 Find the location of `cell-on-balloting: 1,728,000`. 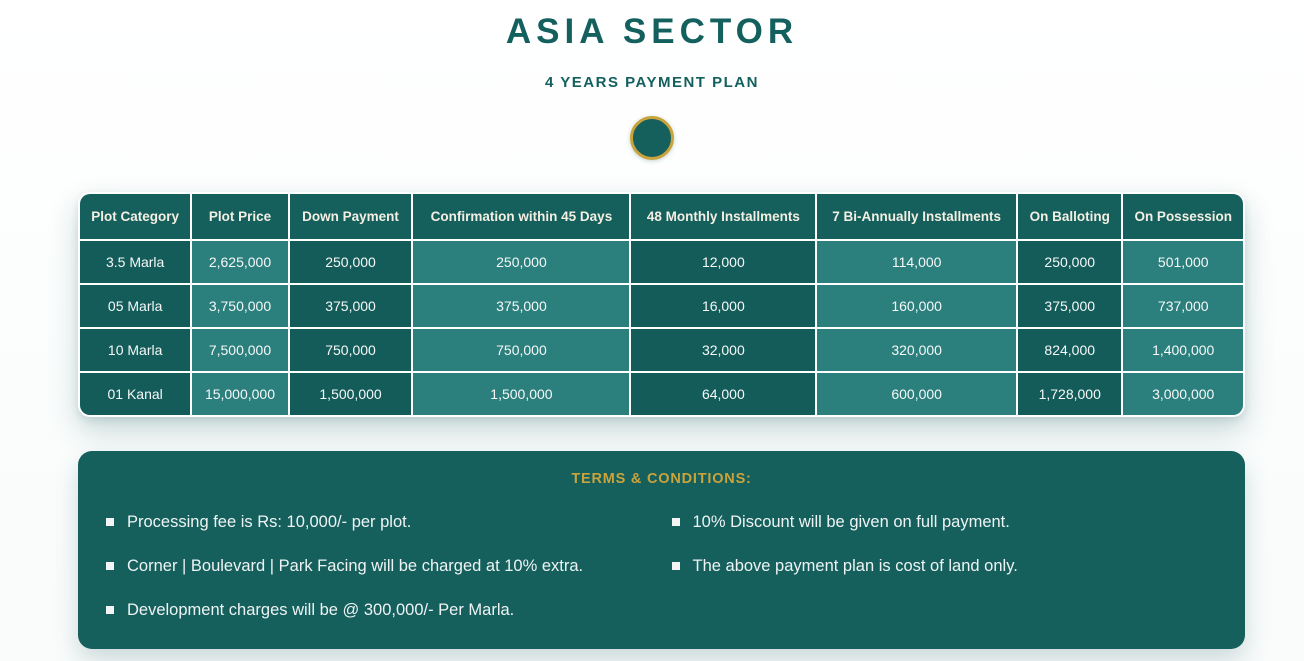

cell-on-balloting: 1,728,000 is located at coordinates (1070, 394).